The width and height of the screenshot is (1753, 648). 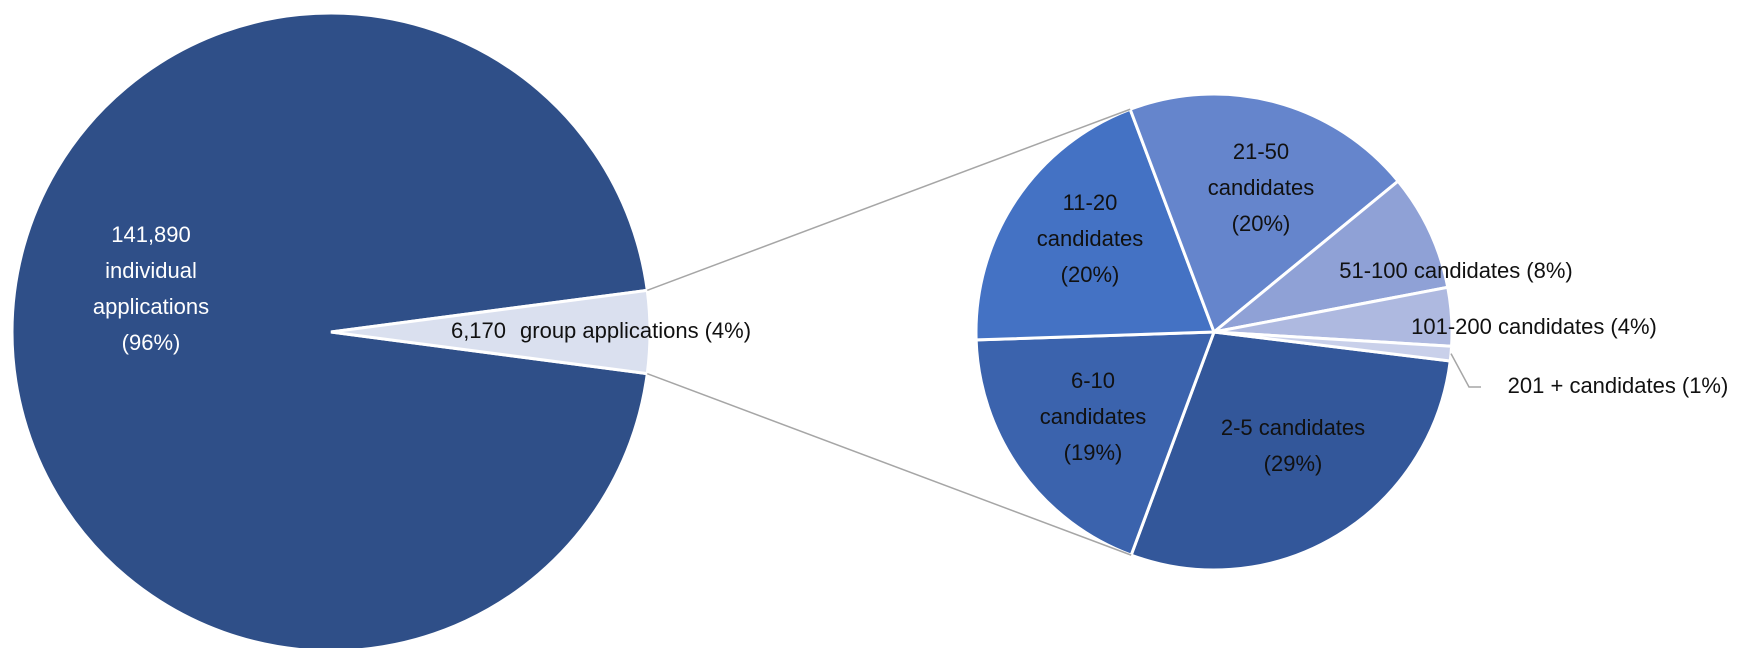 I want to click on category-label: group applications, so click(x=609, y=330).